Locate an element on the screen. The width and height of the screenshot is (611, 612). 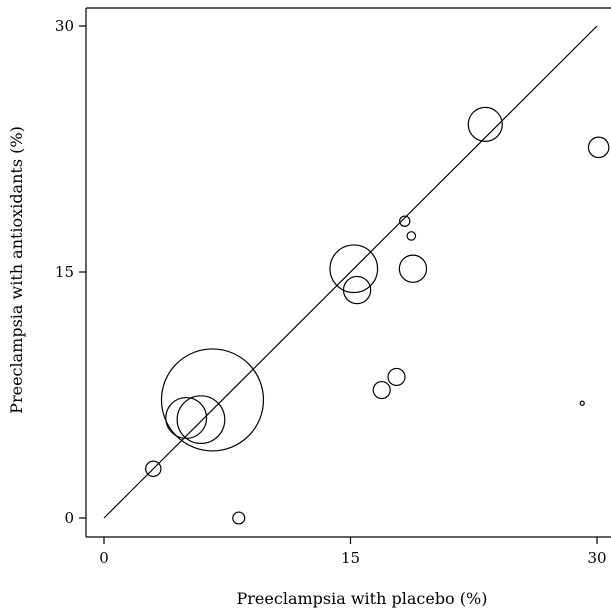
x-tick-label: 15 is located at coordinates (350, 558).